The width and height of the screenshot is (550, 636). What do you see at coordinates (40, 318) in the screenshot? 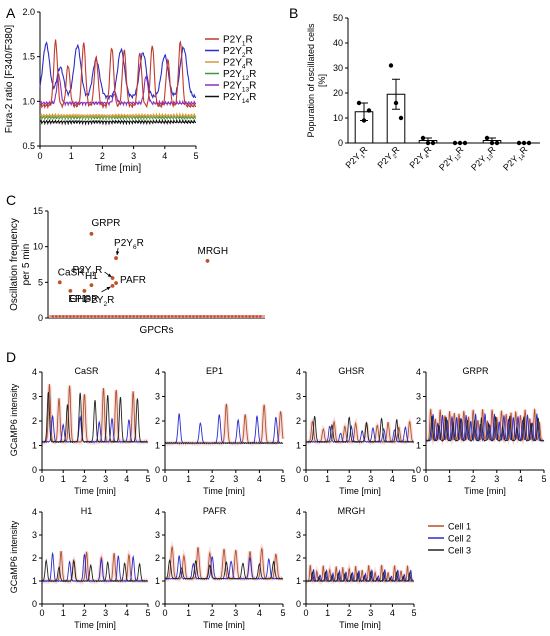
I see `c-y-tick-label: 0` at bounding box center [40, 318].